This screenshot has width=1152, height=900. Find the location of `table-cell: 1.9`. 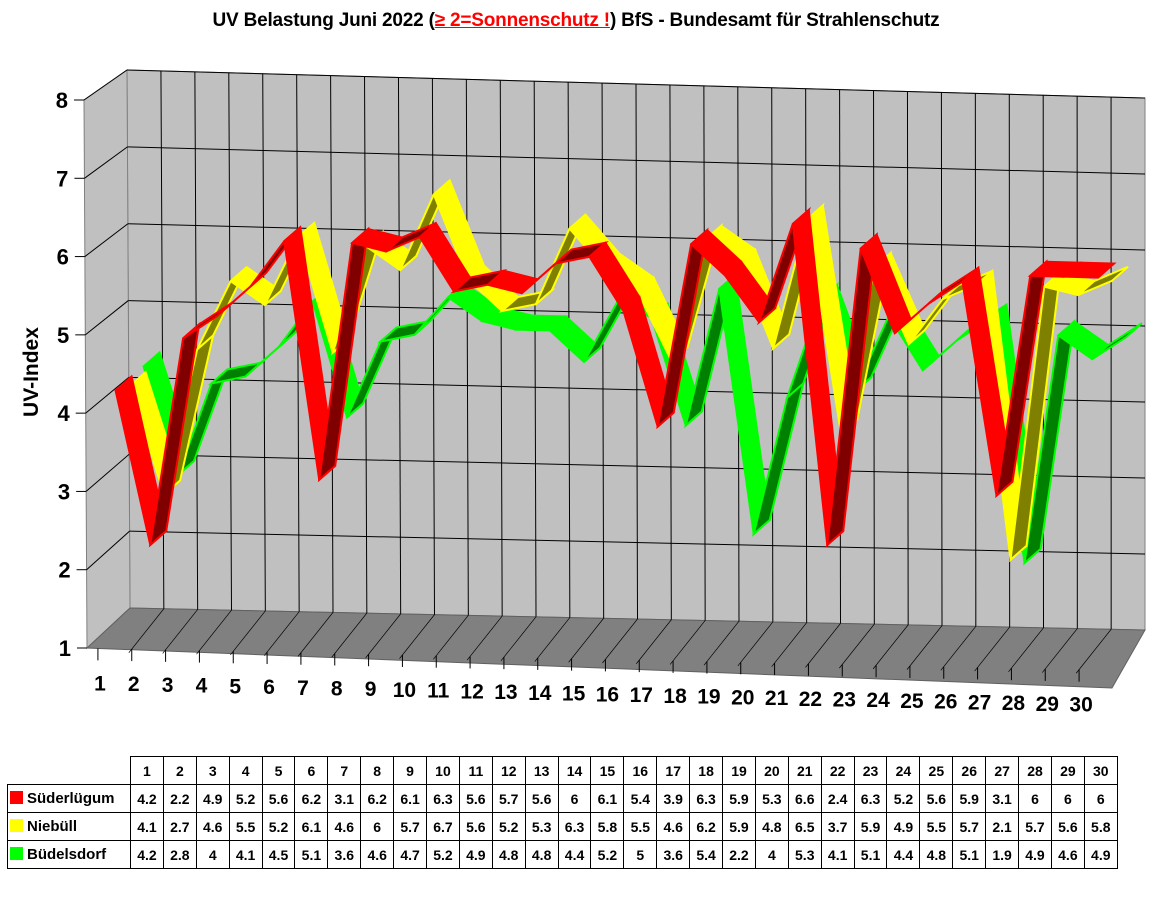

table-cell: 1.9 is located at coordinates (1002, 854).